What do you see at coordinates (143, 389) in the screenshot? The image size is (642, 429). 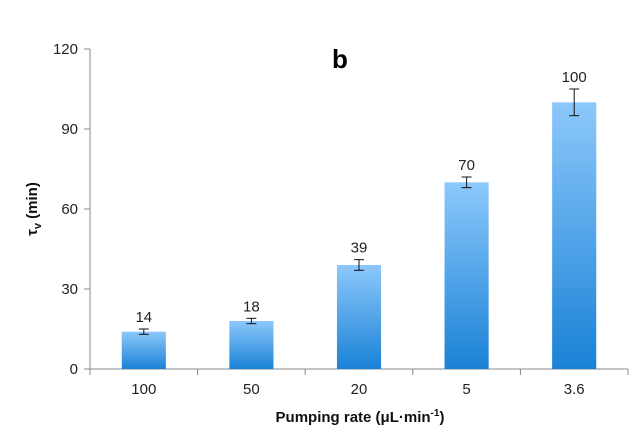 I see `x-tick-label: 100` at bounding box center [143, 389].